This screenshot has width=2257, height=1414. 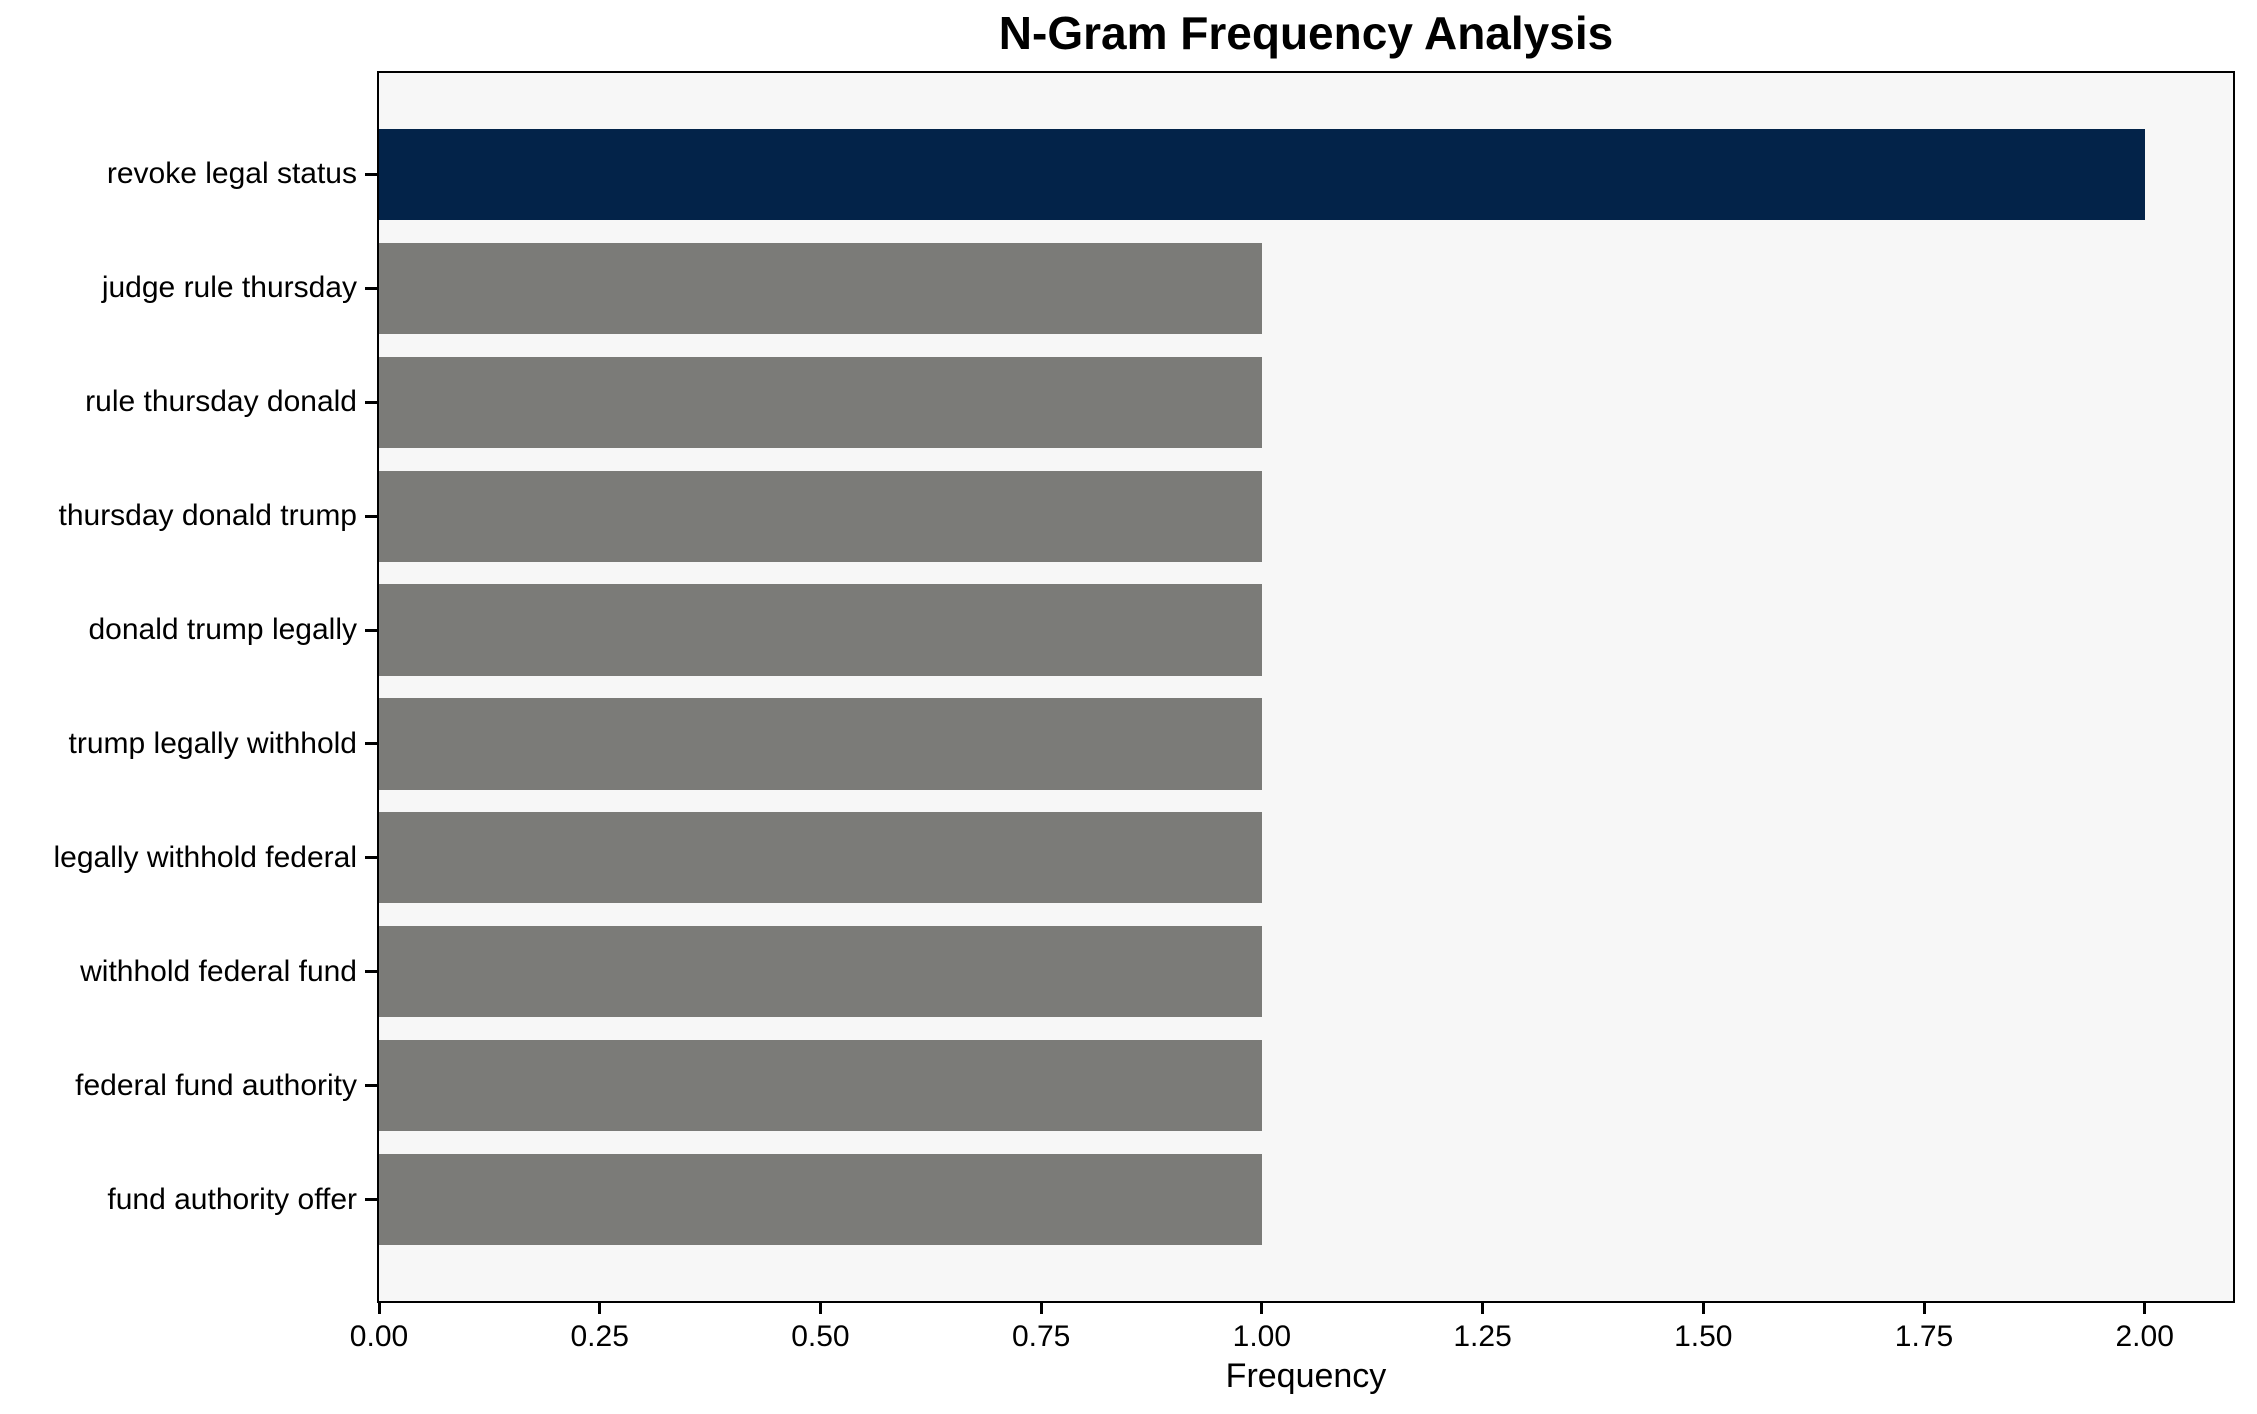 I want to click on x-tick-label: 1.25, so click(x=1482, y=1336).